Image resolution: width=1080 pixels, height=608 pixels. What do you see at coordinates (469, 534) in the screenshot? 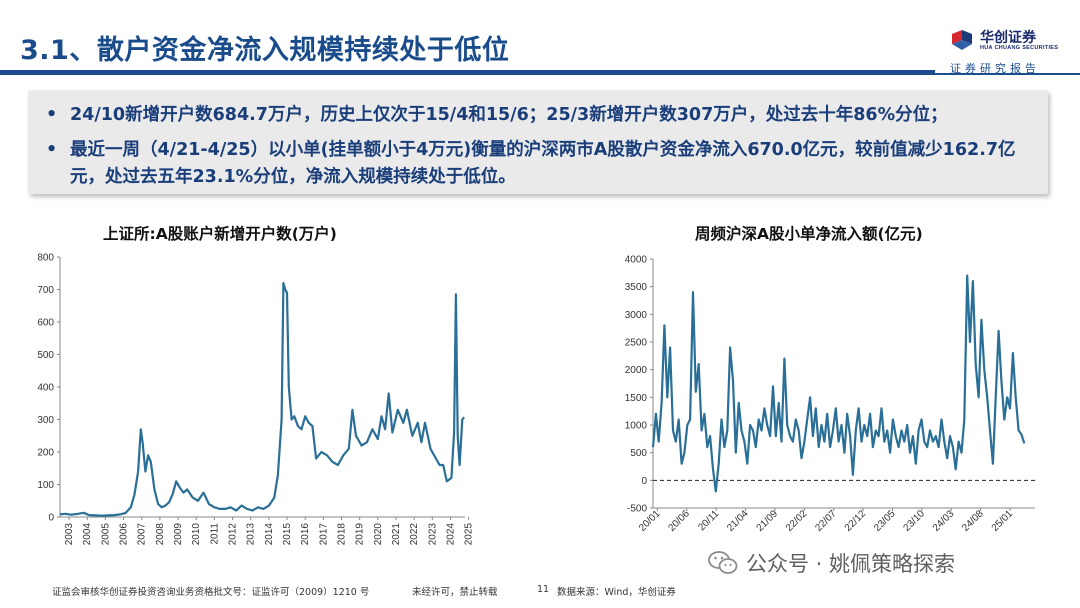
I see `x-tick-label: 2025` at bounding box center [469, 534].